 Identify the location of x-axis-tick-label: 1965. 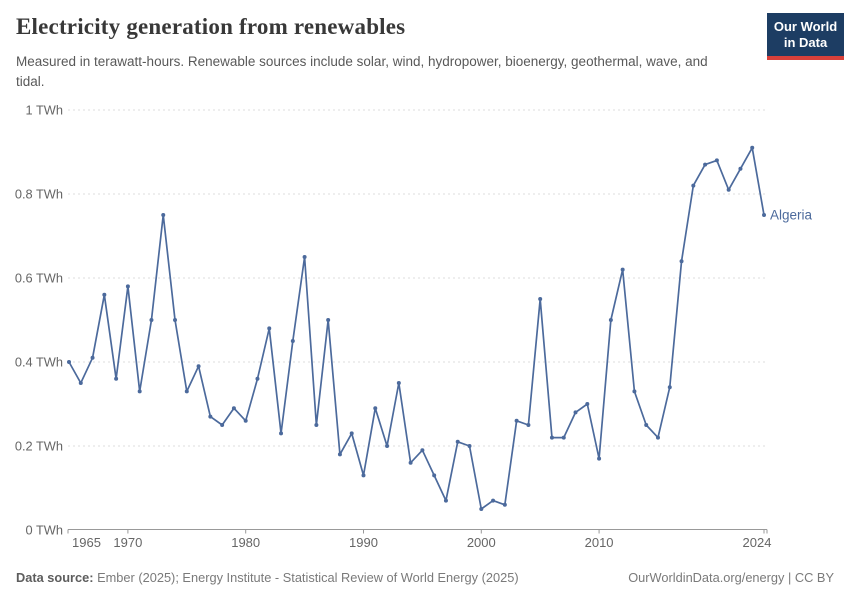
(86, 542).